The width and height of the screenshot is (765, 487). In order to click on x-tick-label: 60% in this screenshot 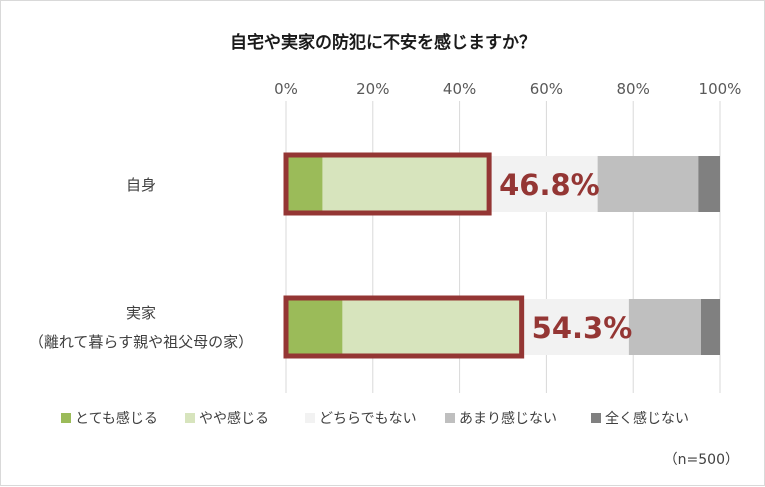, I will do `click(546, 89)`.